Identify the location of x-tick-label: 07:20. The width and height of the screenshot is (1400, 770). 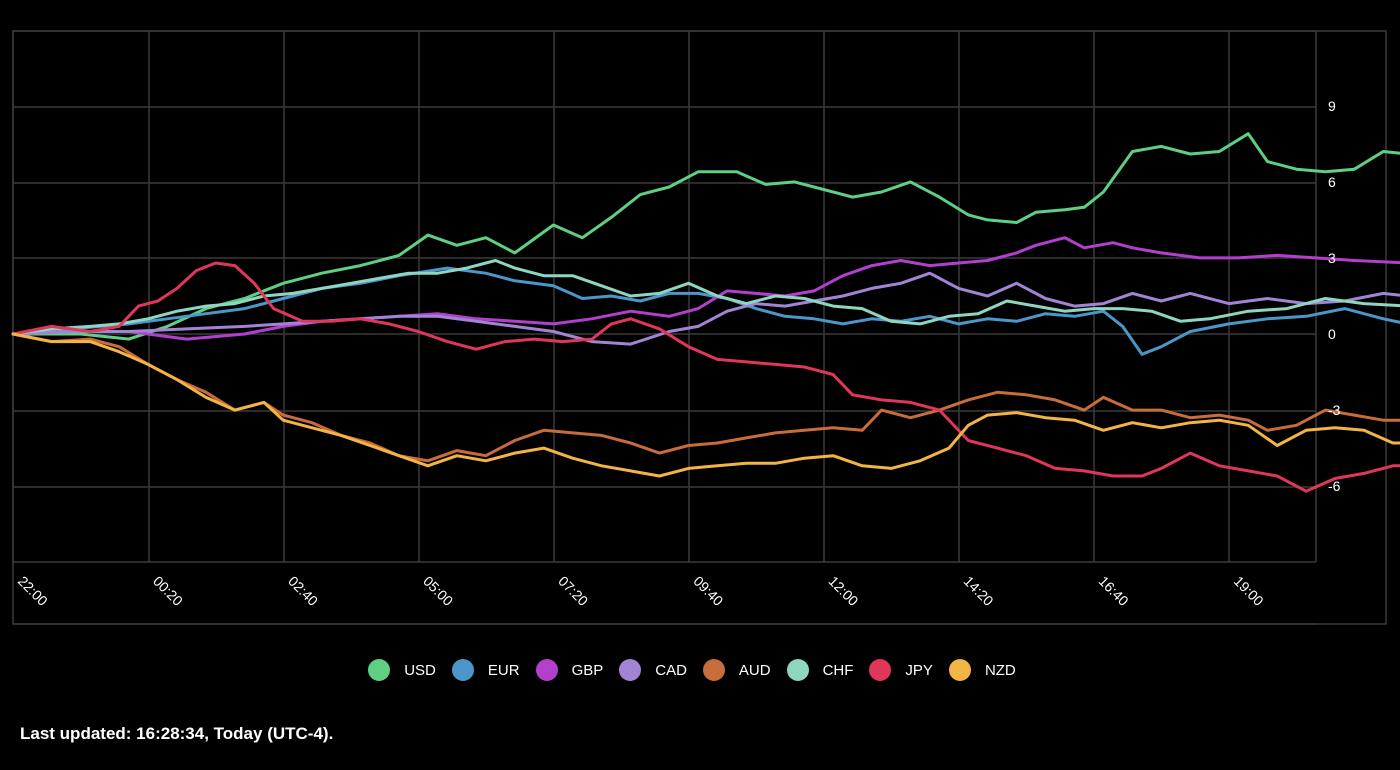
(573, 591).